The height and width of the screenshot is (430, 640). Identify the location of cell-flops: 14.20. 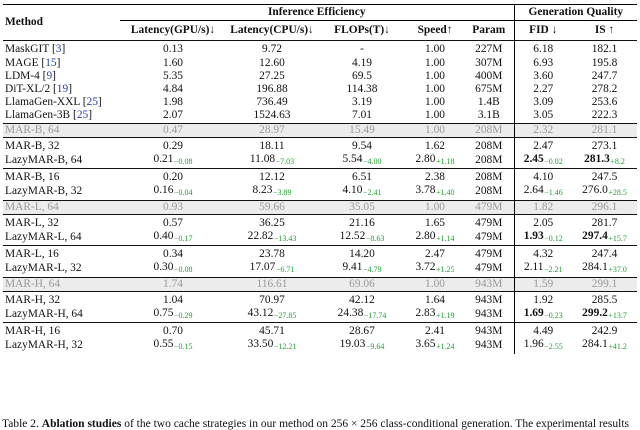
(362, 253).